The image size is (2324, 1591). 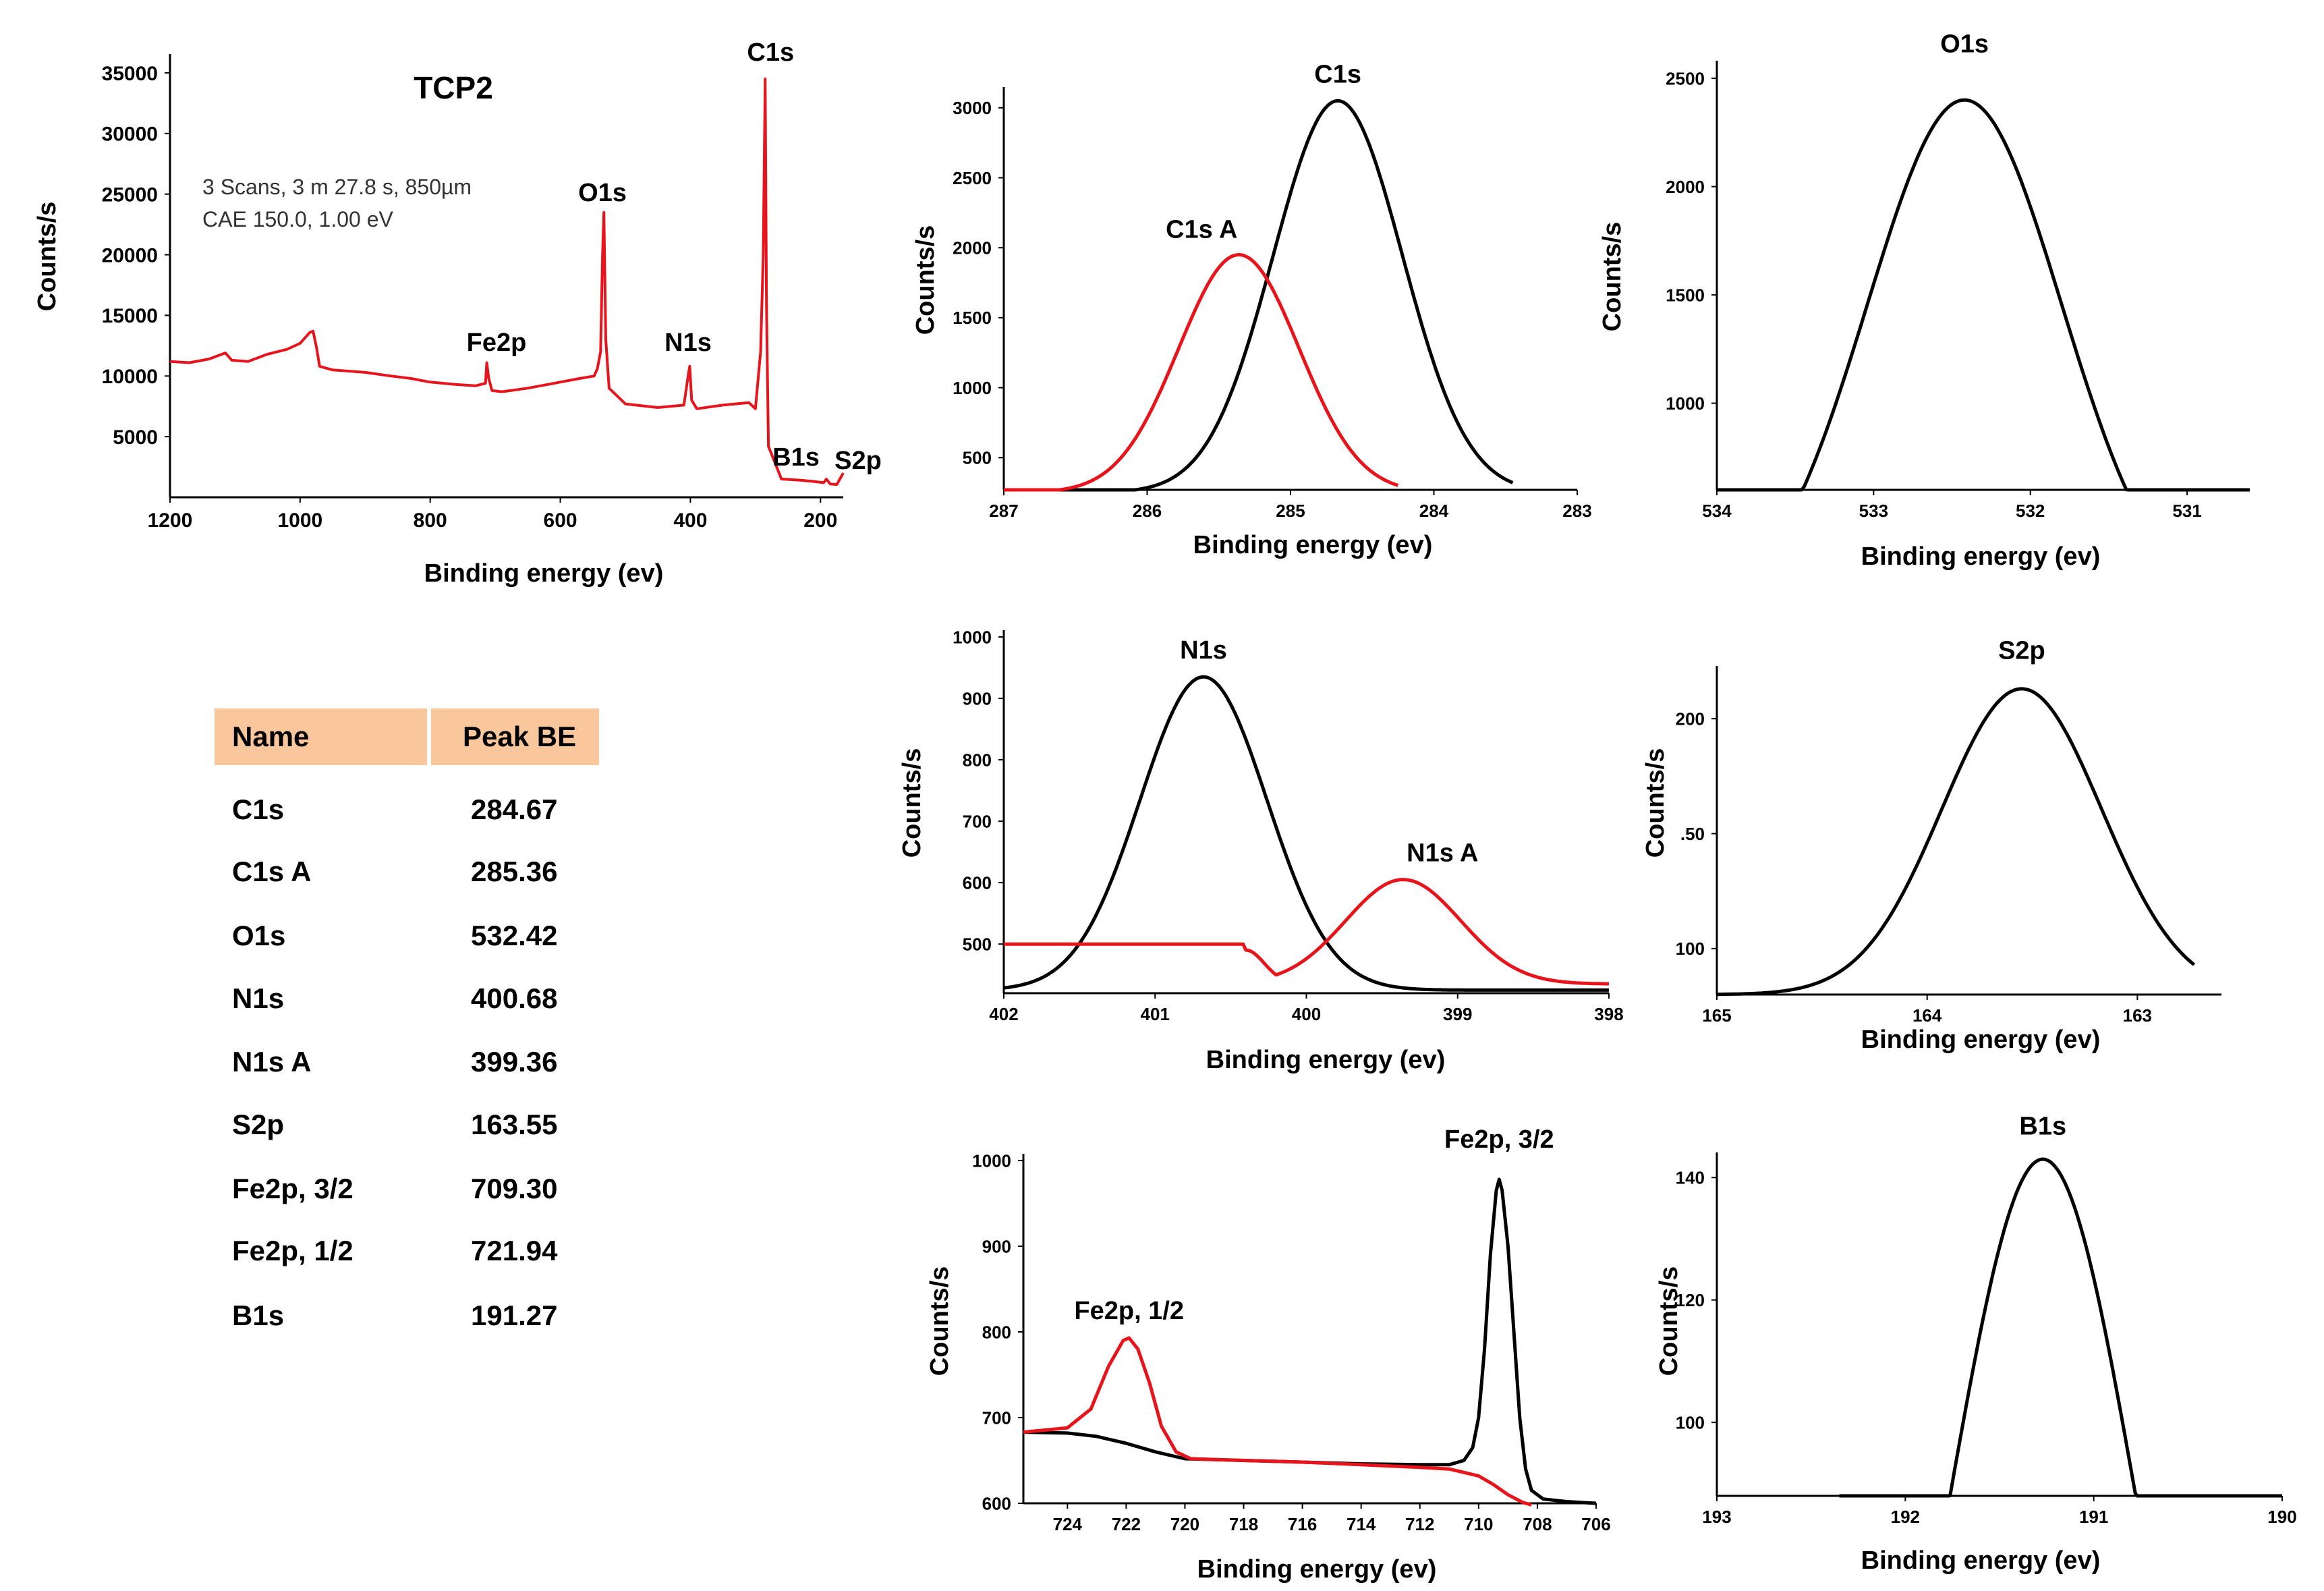 I want to click on x-tick-label: 712, so click(x=1419, y=1524).